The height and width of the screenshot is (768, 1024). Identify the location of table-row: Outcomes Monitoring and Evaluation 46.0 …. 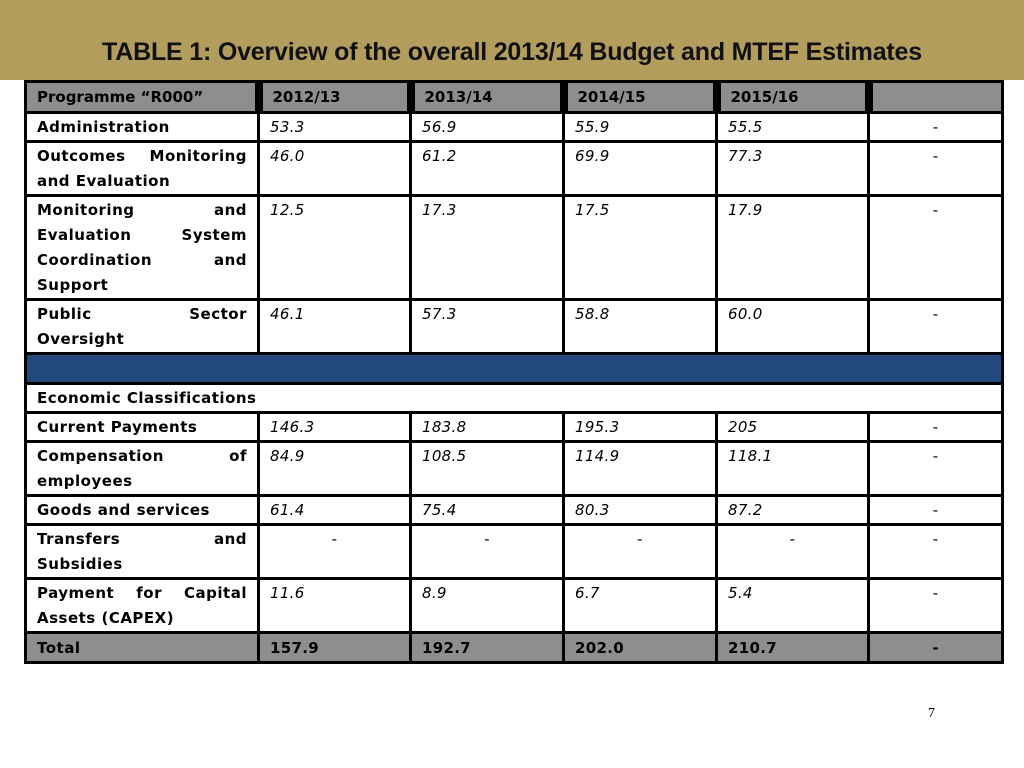
(514, 168).